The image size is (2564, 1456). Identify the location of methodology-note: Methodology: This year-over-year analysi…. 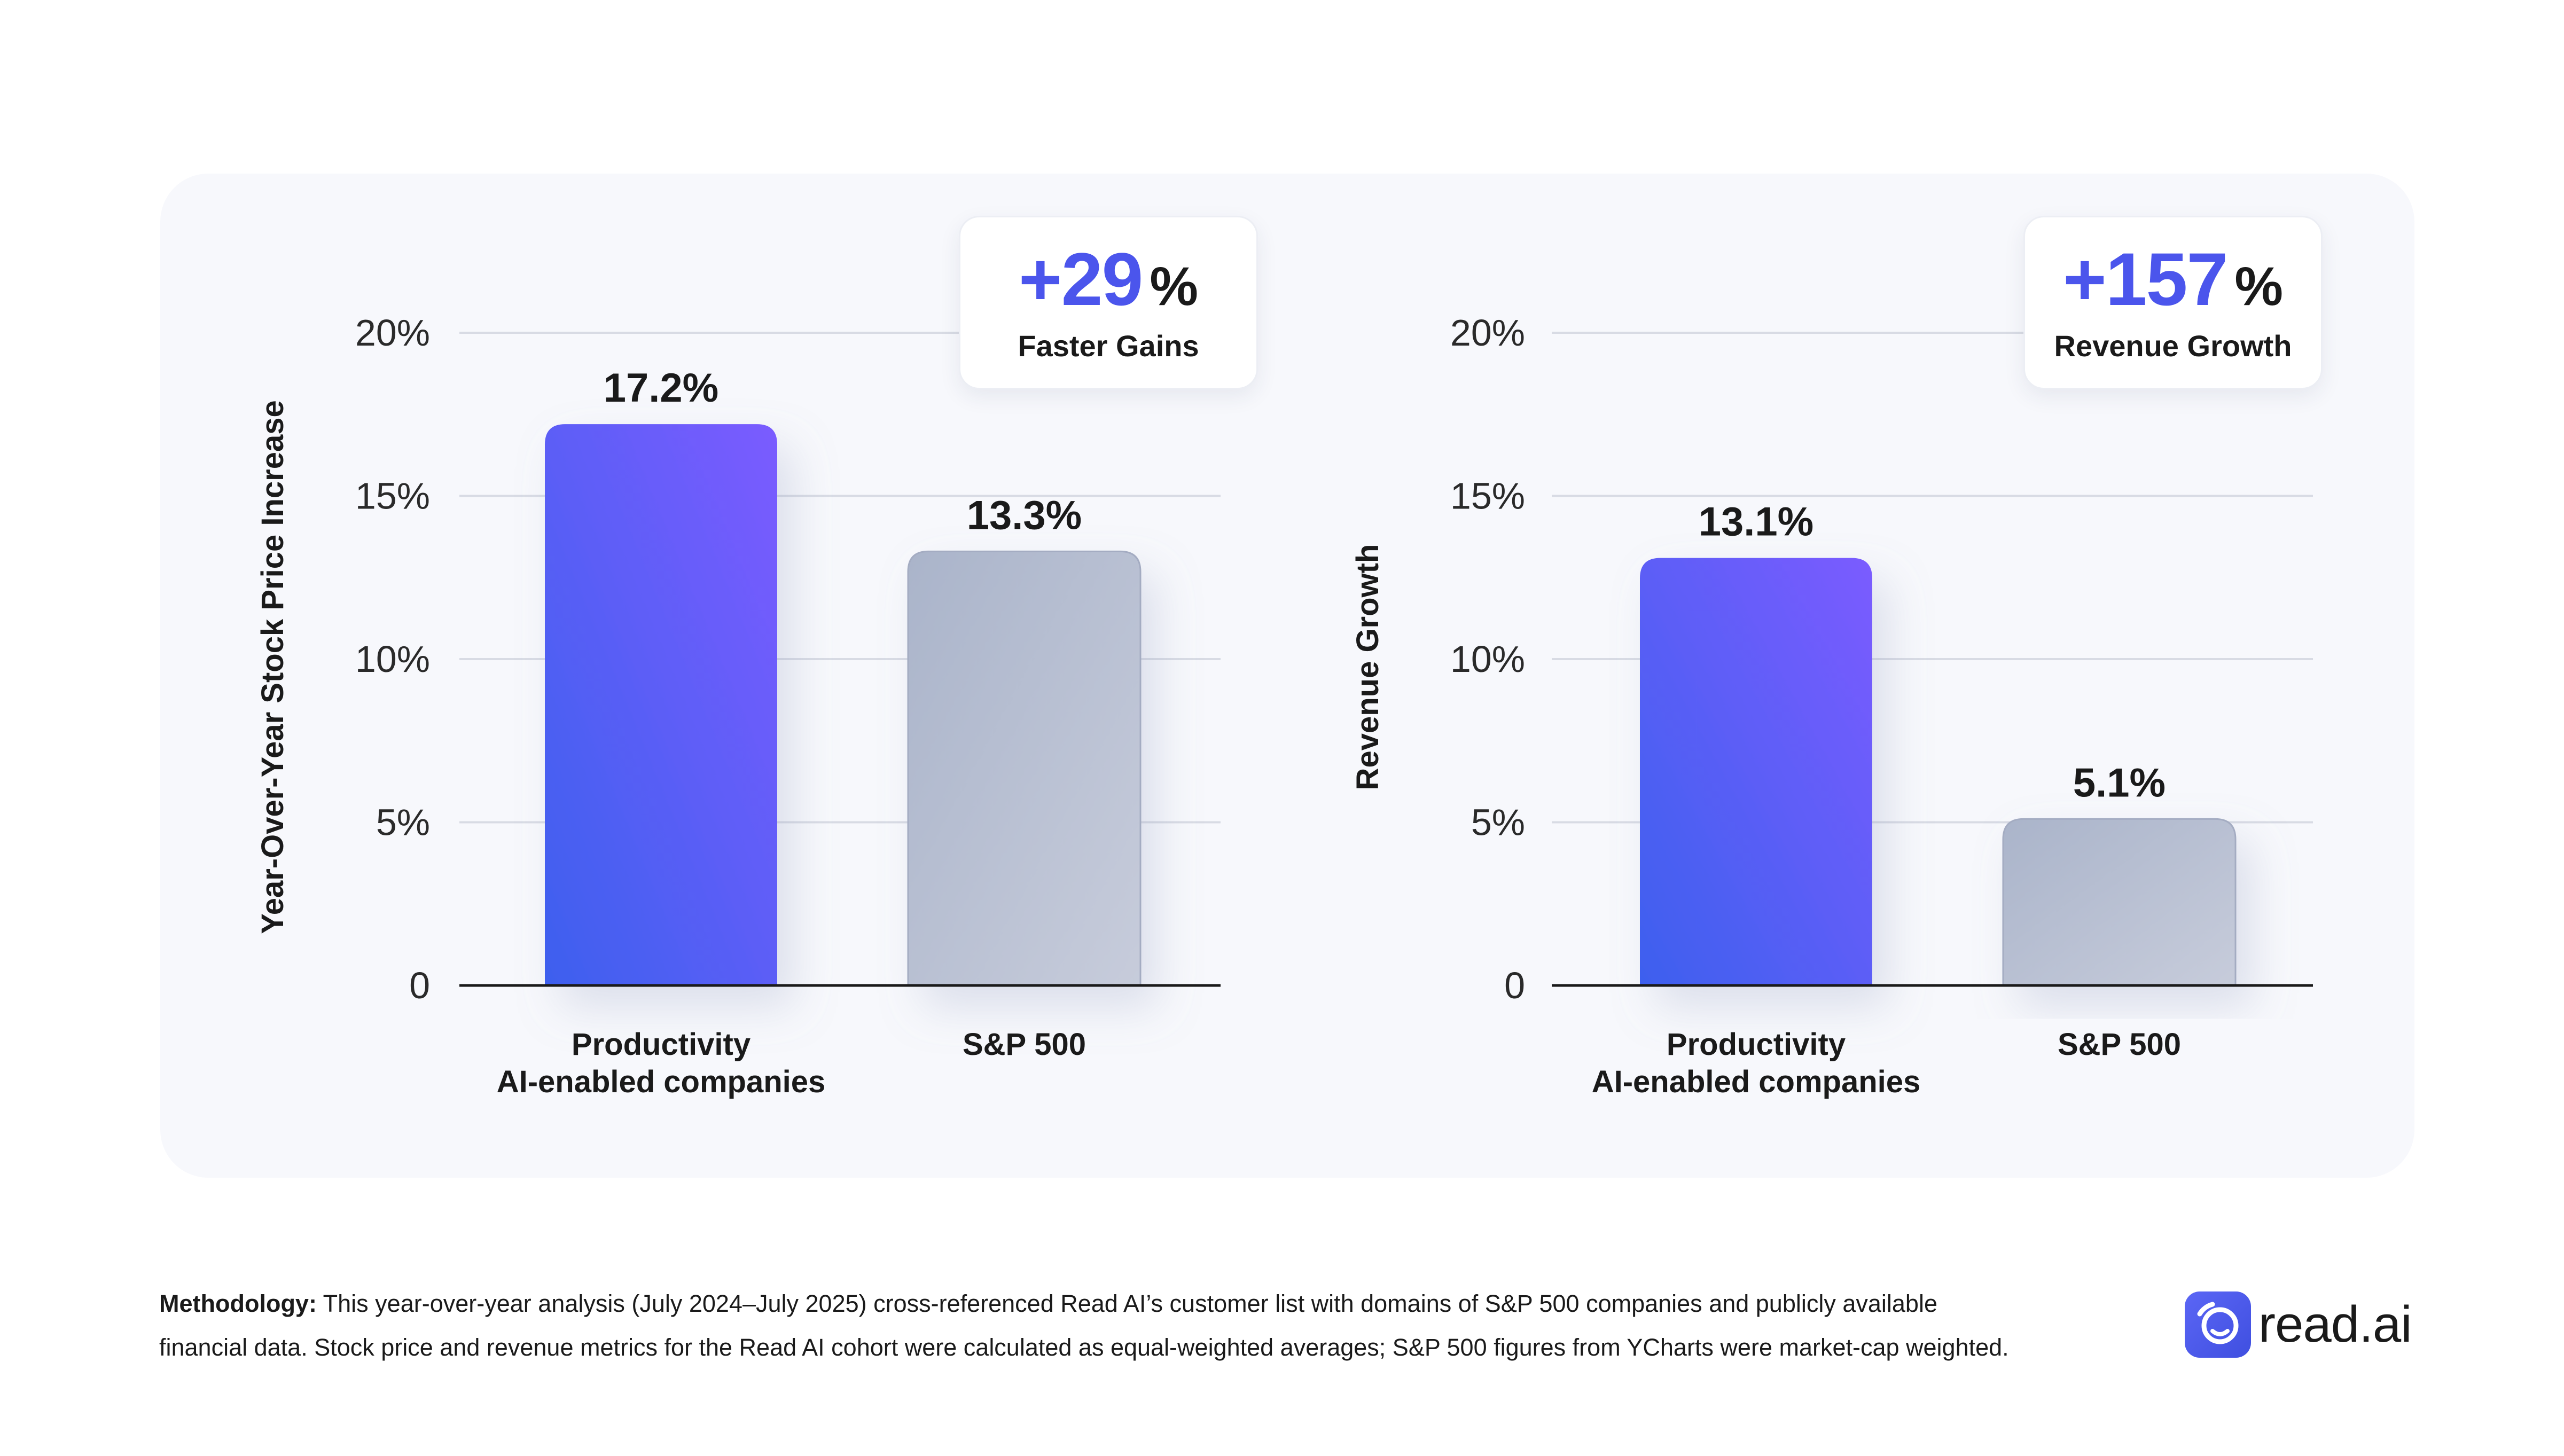
(1147, 1325).